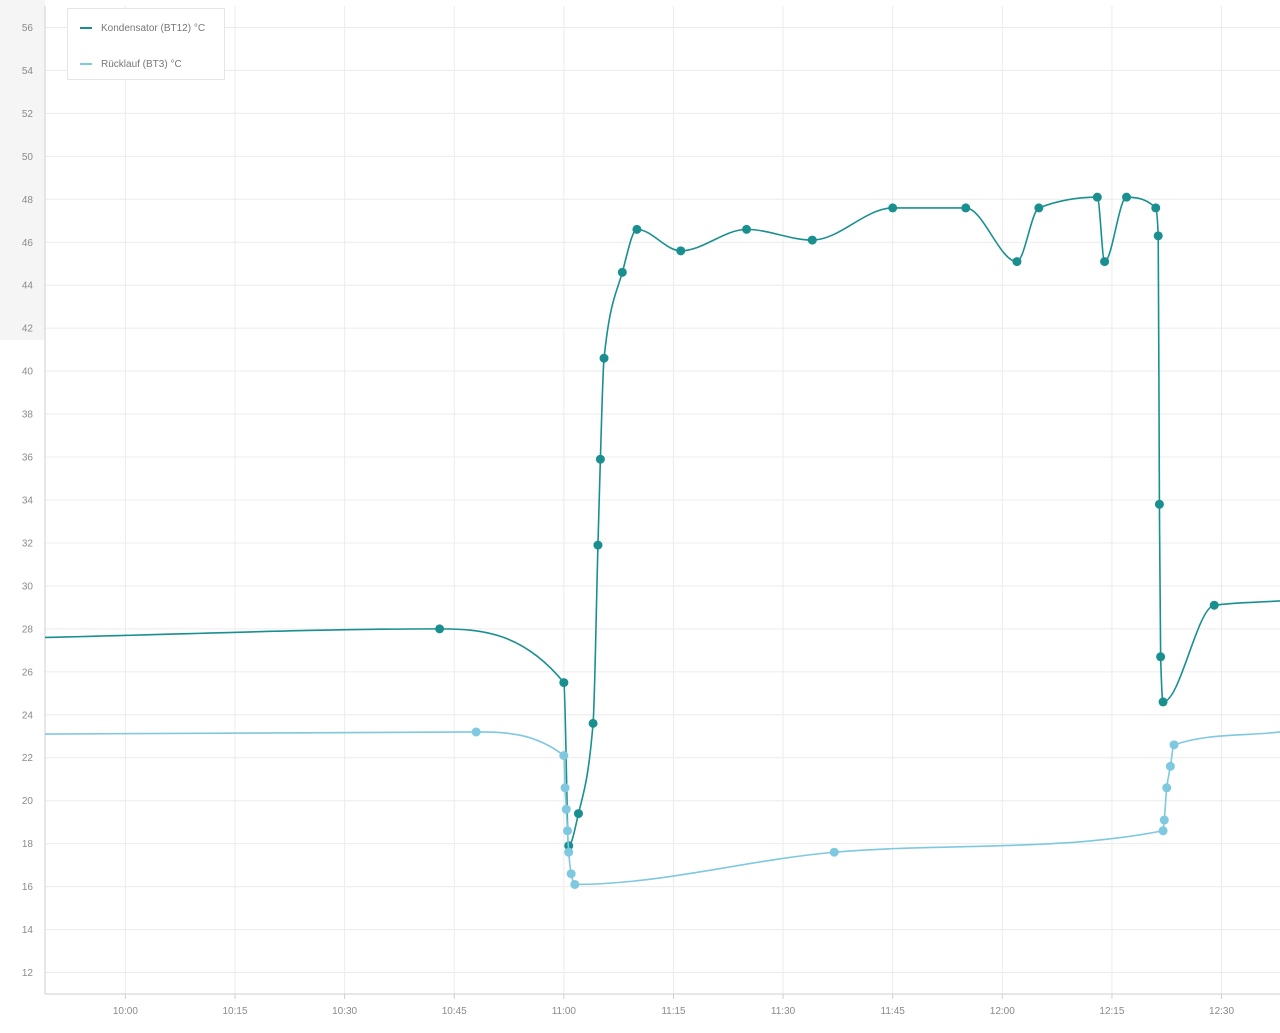 The image size is (1280, 1033). I want to click on legend-item-kondensator: Kondensator (BT12) °C, so click(142, 28).